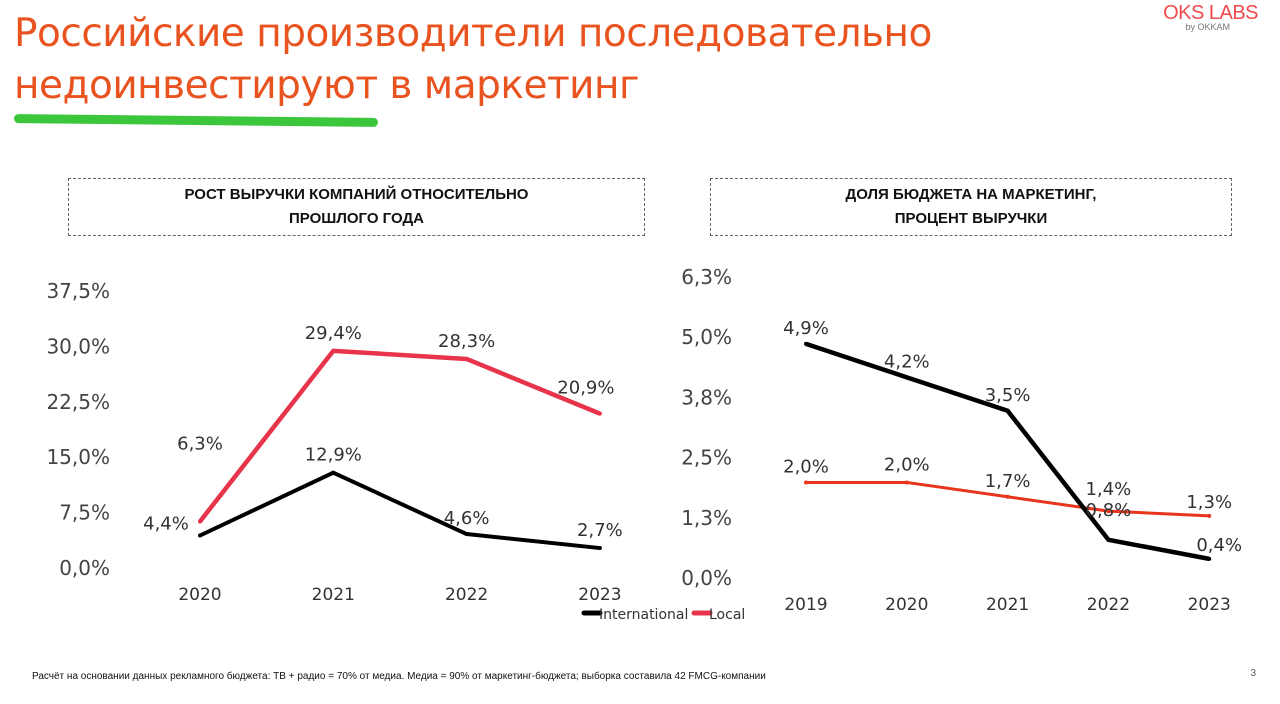  I want to click on y-tick-label: 2,5%, so click(706, 458).